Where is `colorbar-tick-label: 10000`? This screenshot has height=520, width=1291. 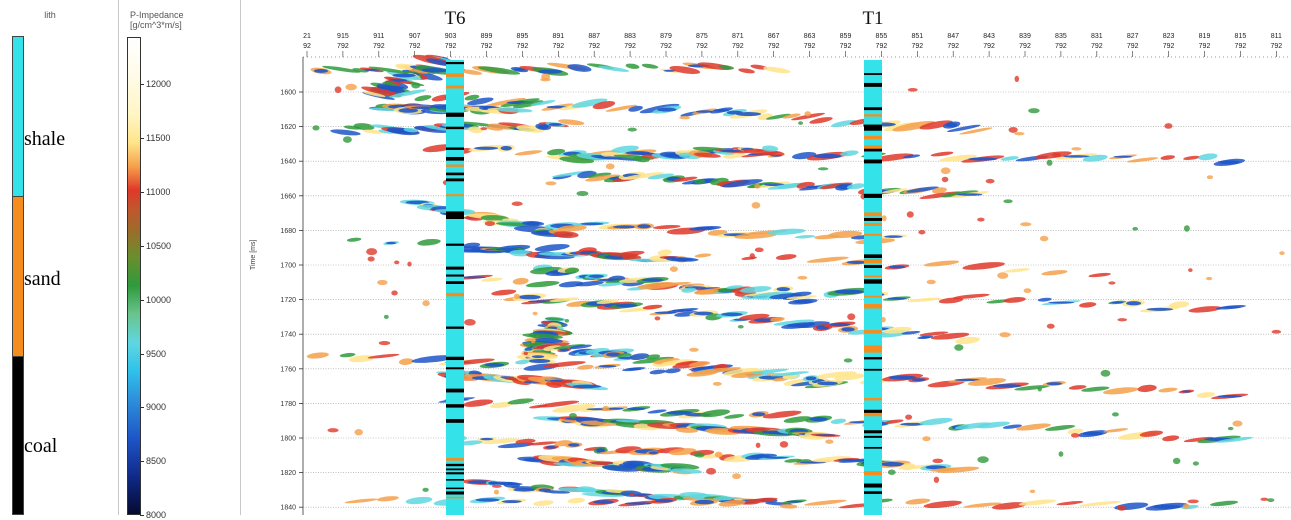
colorbar-tick-label: 10000 is located at coordinates (159, 299).